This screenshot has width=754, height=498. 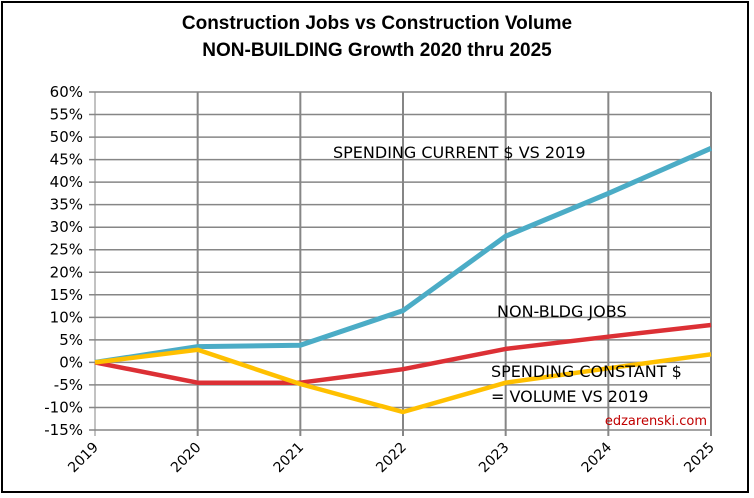 I want to click on y-tick-label: 55%, so click(x=66, y=115).